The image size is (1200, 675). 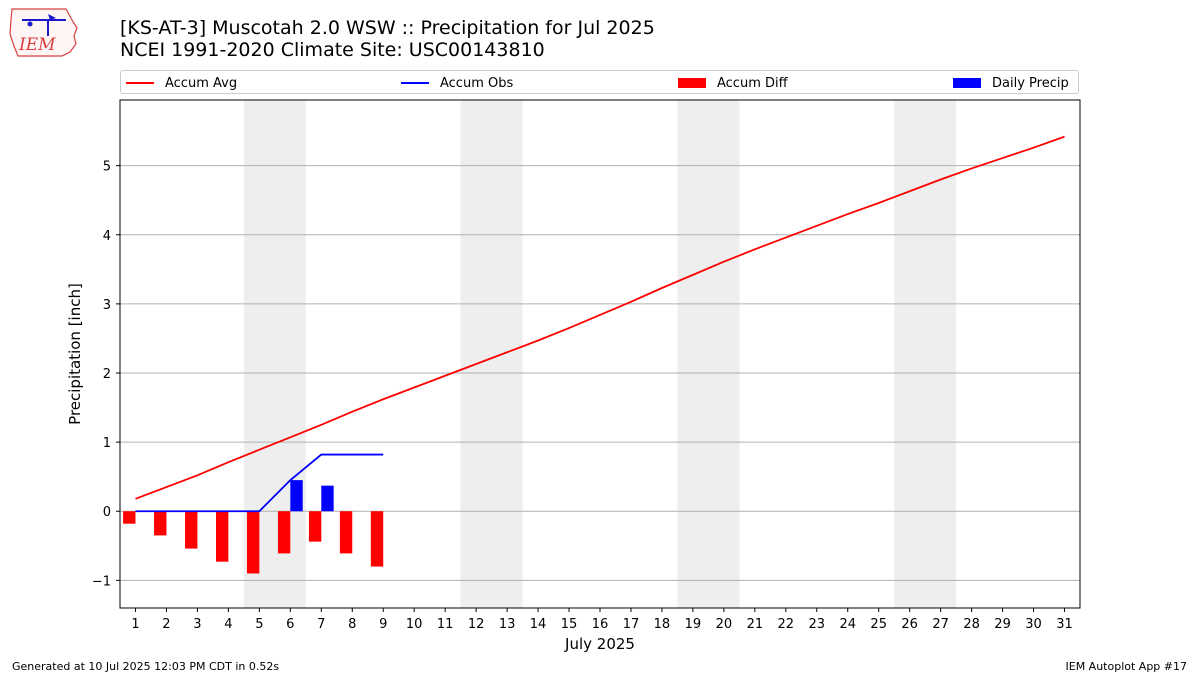 What do you see at coordinates (476, 624) in the screenshot?
I see `xtick-label-12: 12` at bounding box center [476, 624].